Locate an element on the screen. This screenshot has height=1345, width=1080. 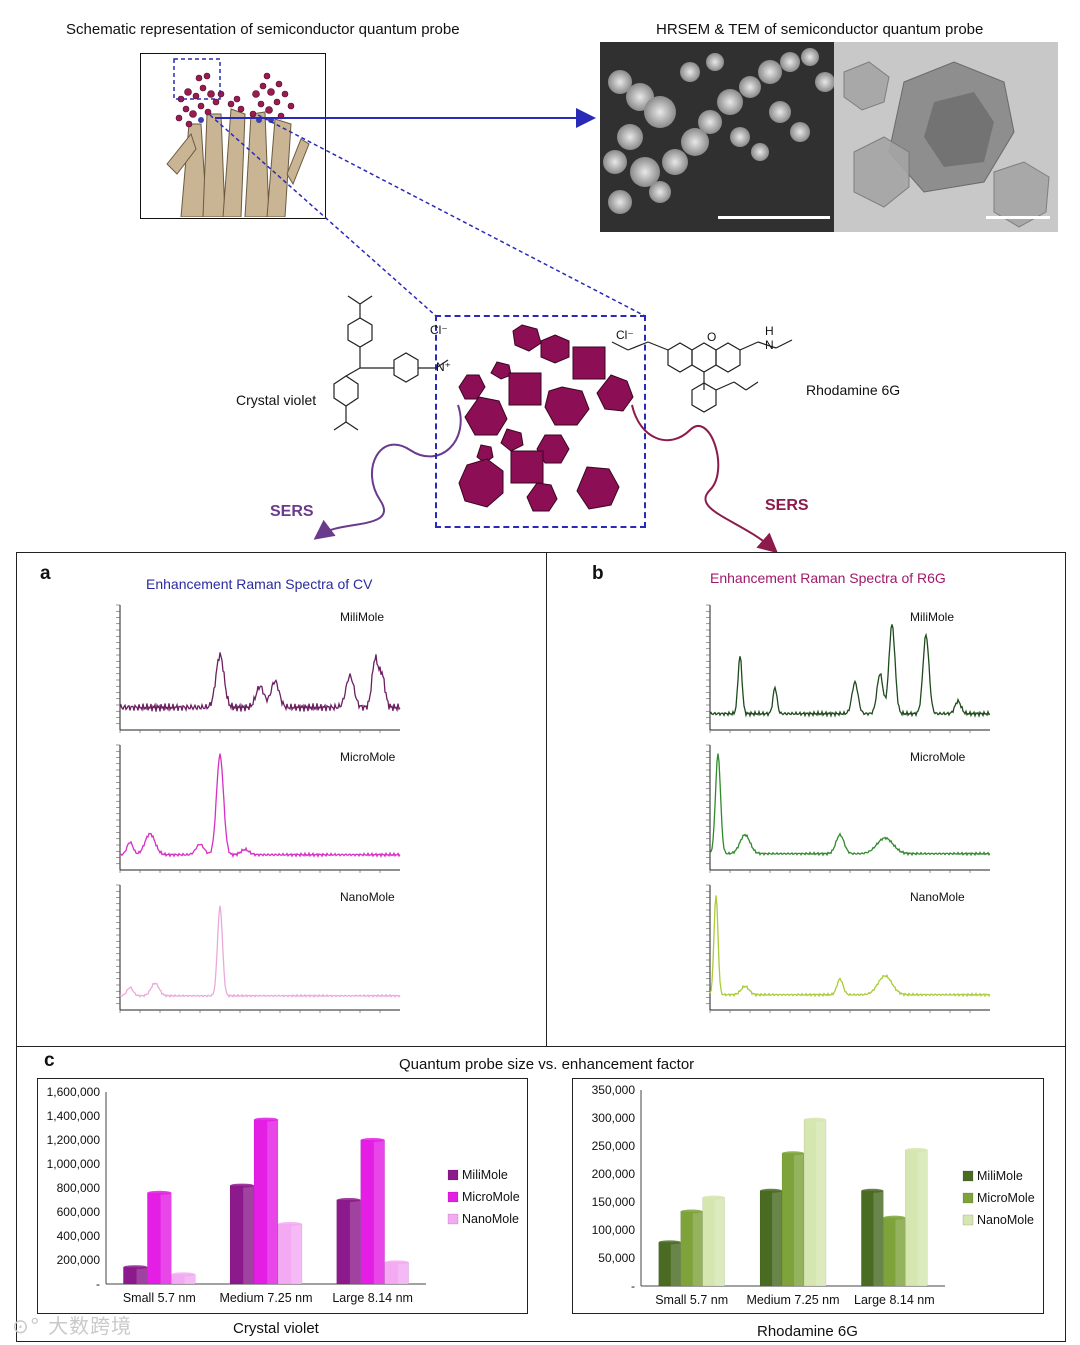
y-tick-label: 1,400,000 is located at coordinates (74, 1116).